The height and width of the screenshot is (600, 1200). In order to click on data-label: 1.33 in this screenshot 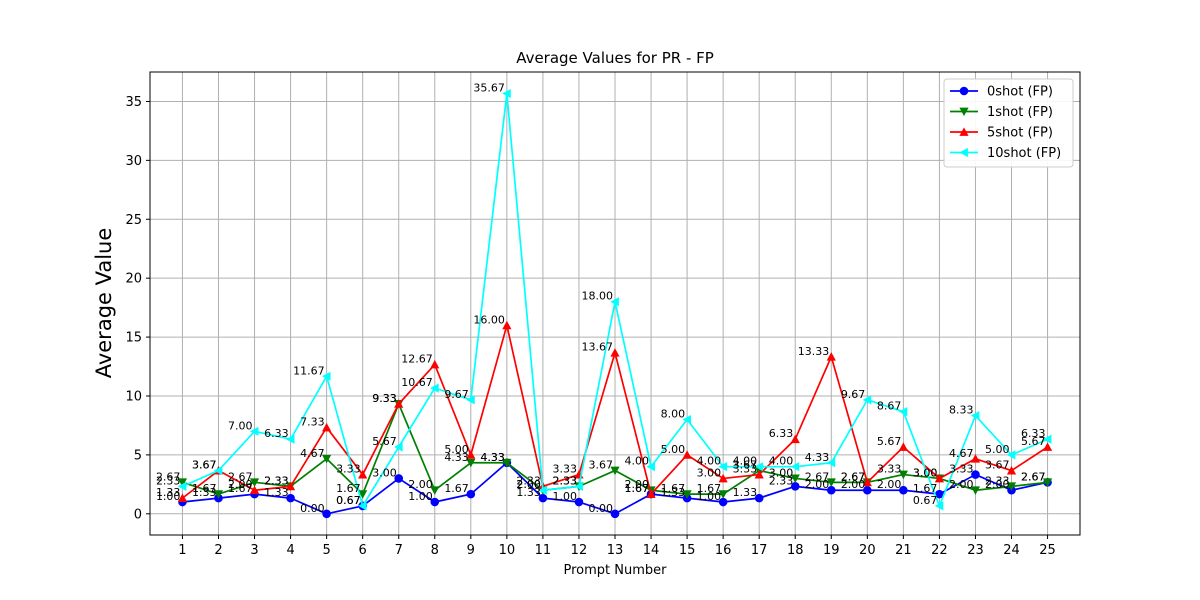, I will do `click(745, 492)`.